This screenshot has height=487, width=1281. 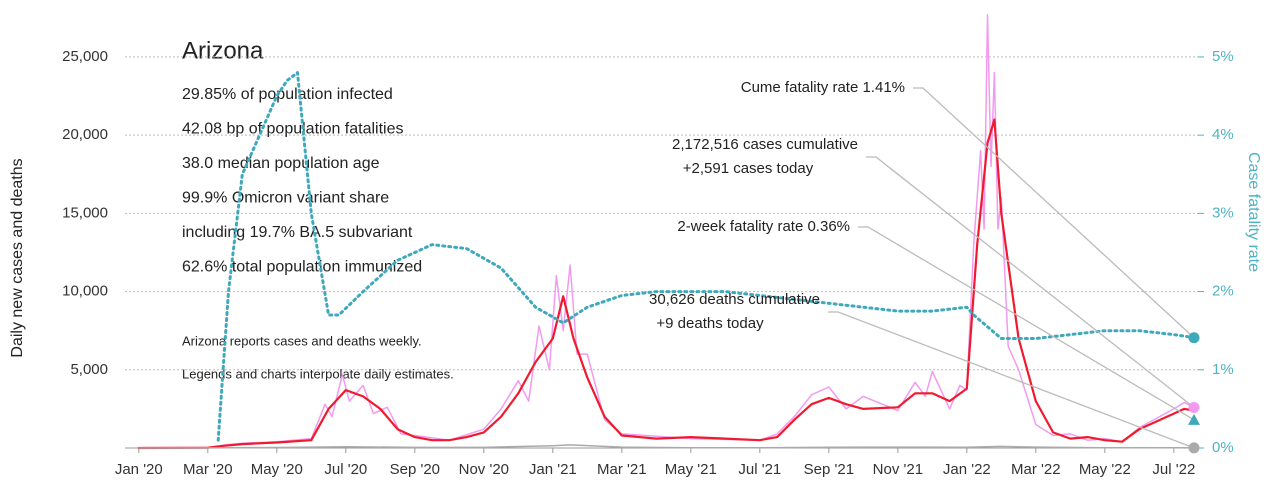 I want to click on y2-tick-label: 5%, so click(x=1223, y=56).